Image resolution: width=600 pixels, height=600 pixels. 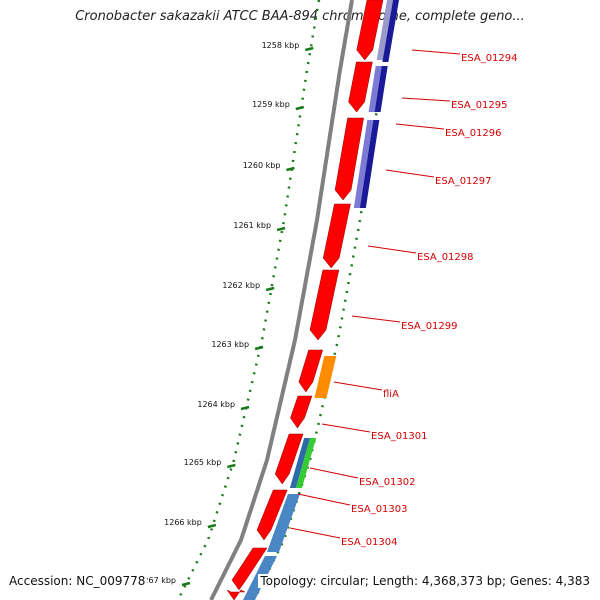 I want to click on gene-label: ESA_01296, so click(x=473, y=133).